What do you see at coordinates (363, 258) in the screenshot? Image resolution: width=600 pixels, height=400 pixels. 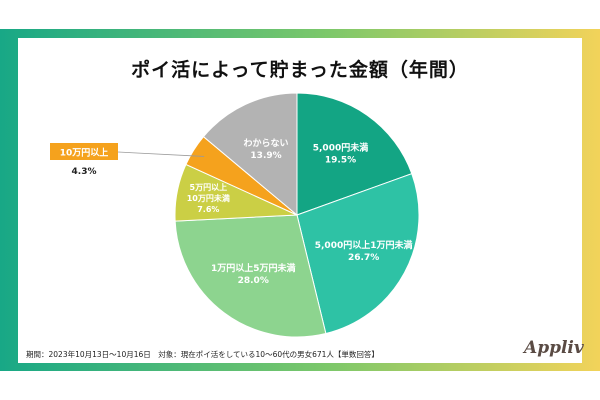 I see `slice-value-1: 26.7%` at bounding box center [363, 258].